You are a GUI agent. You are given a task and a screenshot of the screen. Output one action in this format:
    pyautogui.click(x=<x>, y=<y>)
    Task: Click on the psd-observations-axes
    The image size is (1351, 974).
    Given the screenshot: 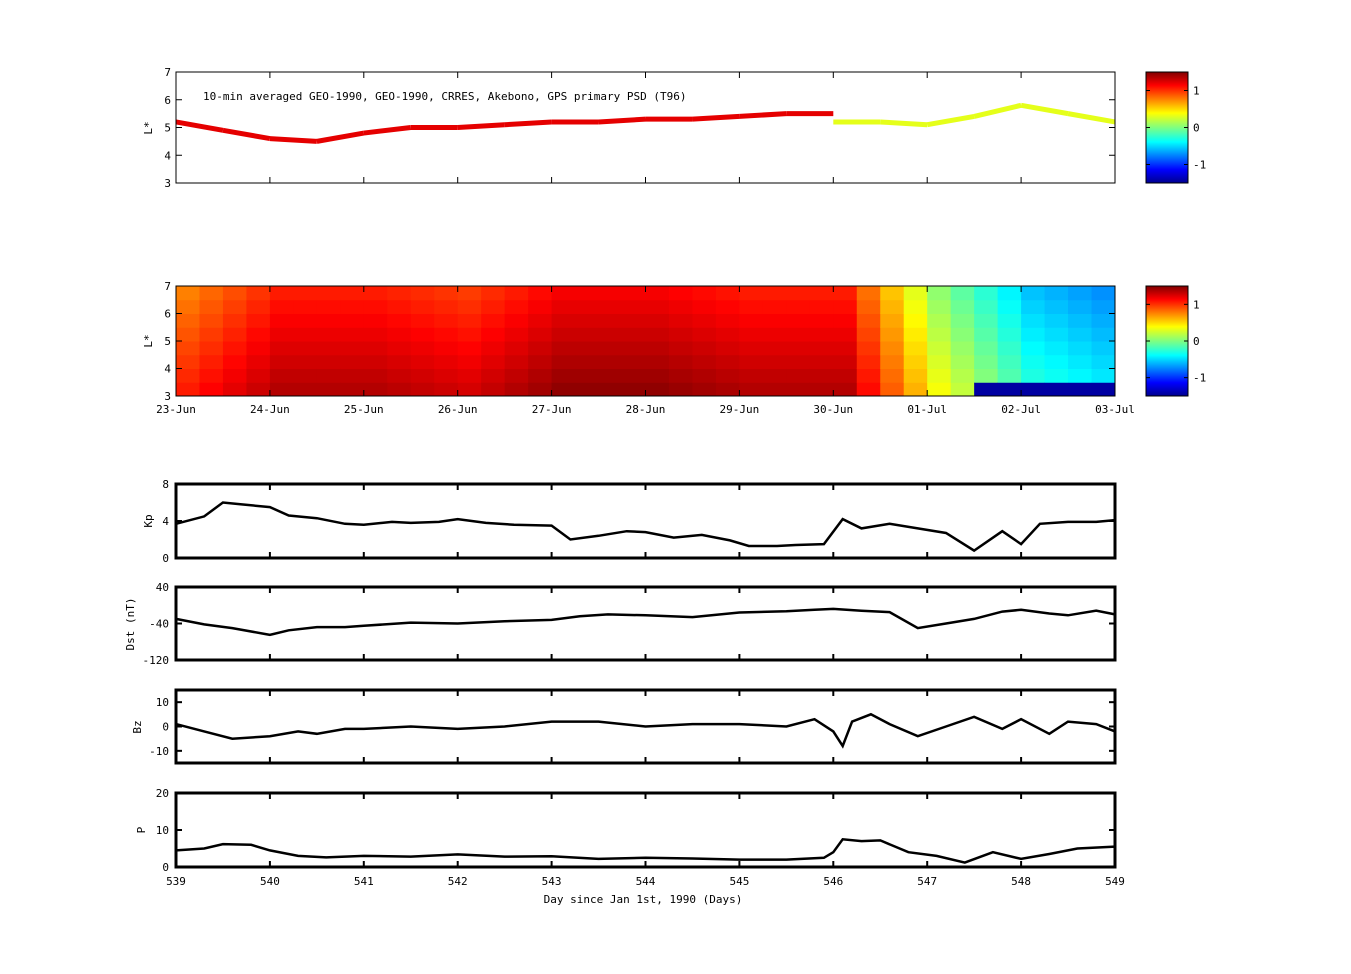 What is the action you would take?
    pyautogui.click(x=645, y=127)
    